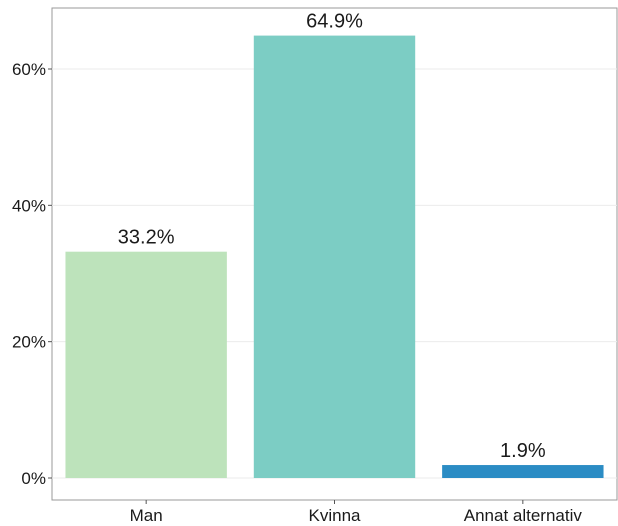 The height and width of the screenshot is (526, 618). I want to click on x-tick-label: Man, so click(146, 513).